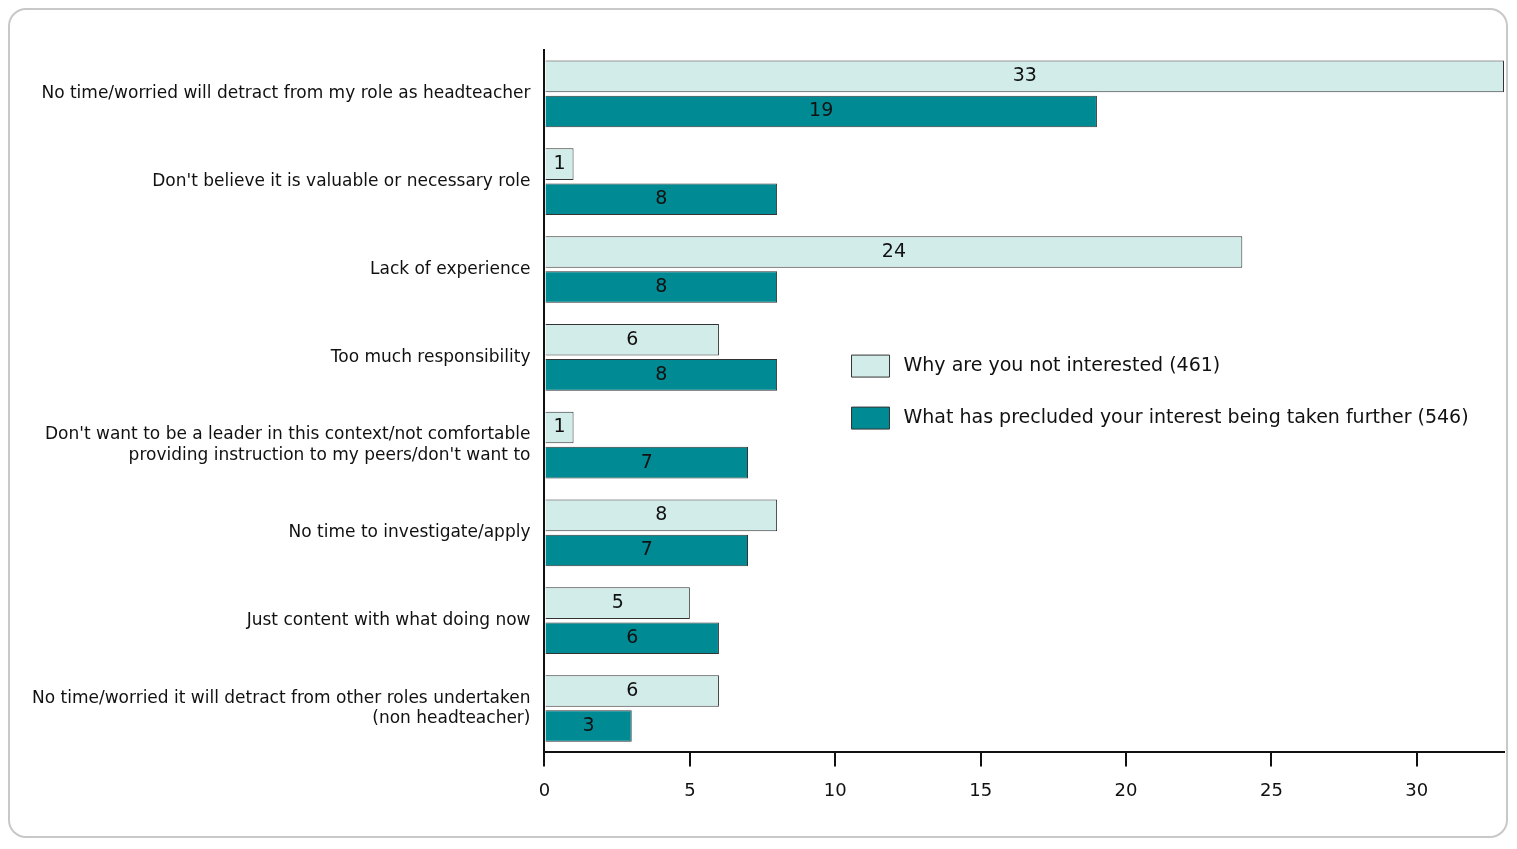 The width and height of the screenshot is (1517, 849). I want to click on legend-label: Why are you not interested (461), so click(1062, 364).